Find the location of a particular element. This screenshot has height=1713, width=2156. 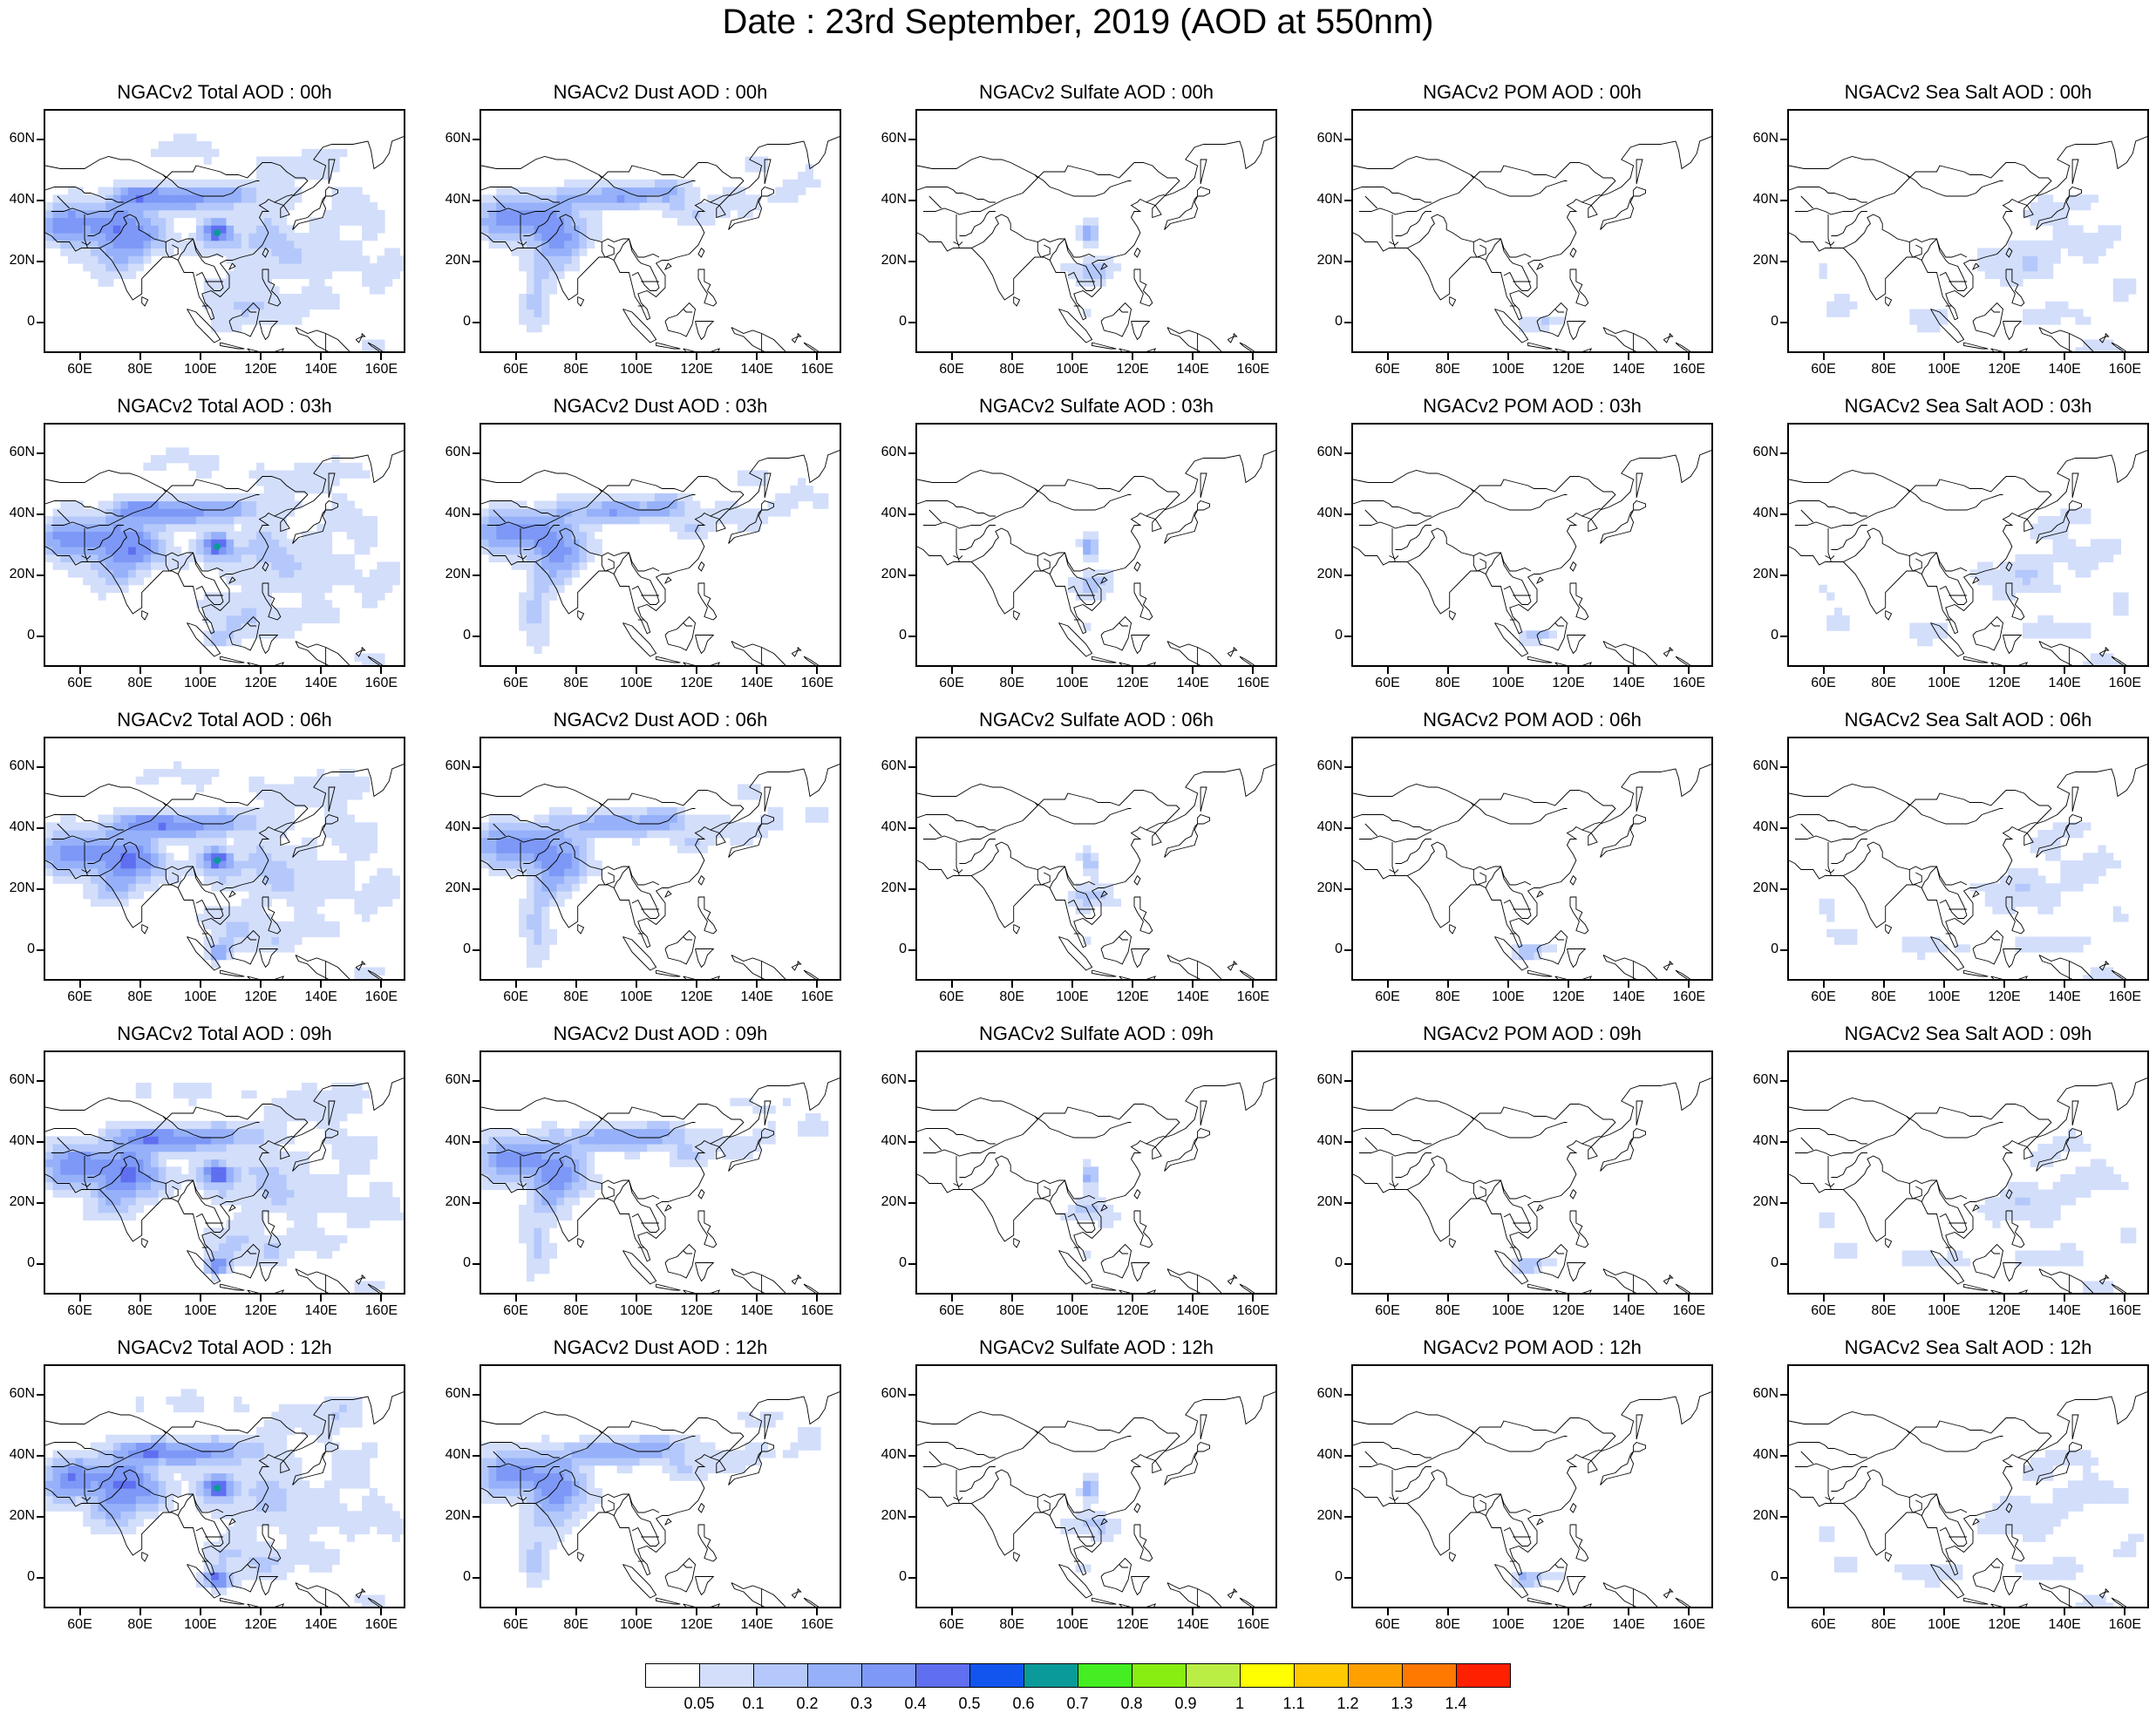

panel-title: NGACv2 Total AOD : 09h is located at coordinates (225, 1034).